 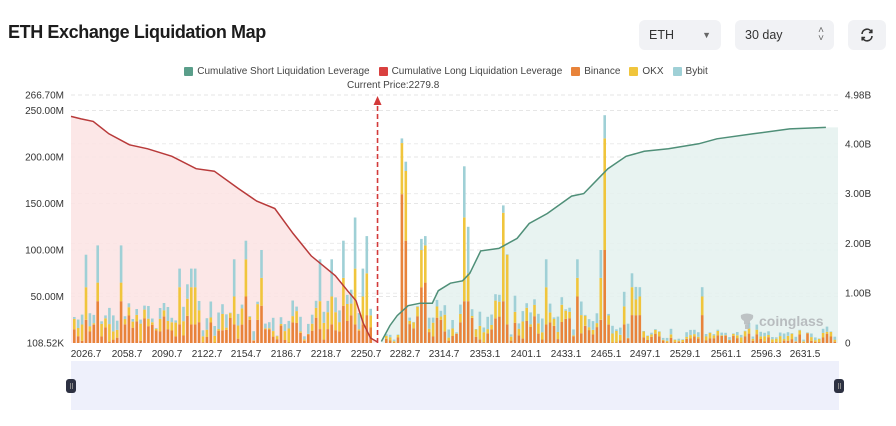 What do you see at coordinates (839, 386) in the screenshot?
I see `zoom-slider-right-handle` at bounding box center [839, 386].